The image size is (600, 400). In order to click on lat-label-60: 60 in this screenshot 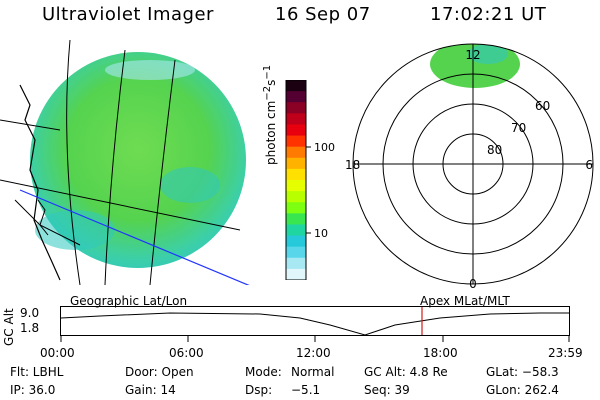, I will do `click(542, 106)`.